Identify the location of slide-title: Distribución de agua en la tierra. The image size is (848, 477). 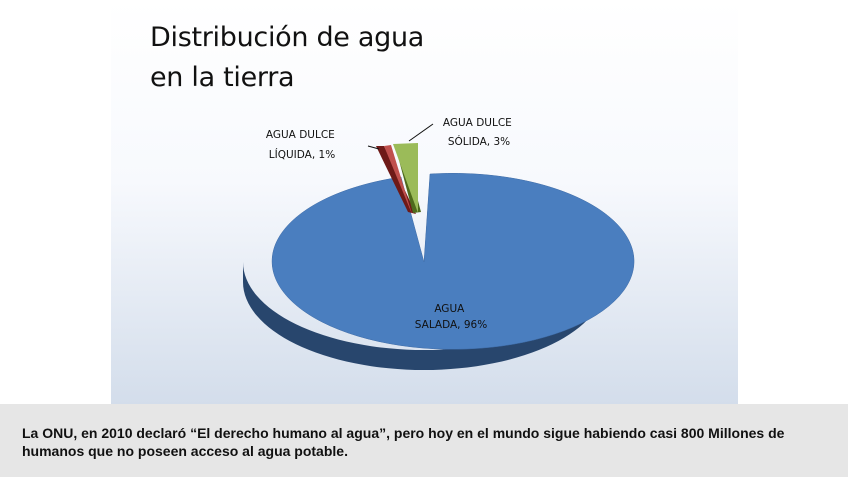
(287, 58).